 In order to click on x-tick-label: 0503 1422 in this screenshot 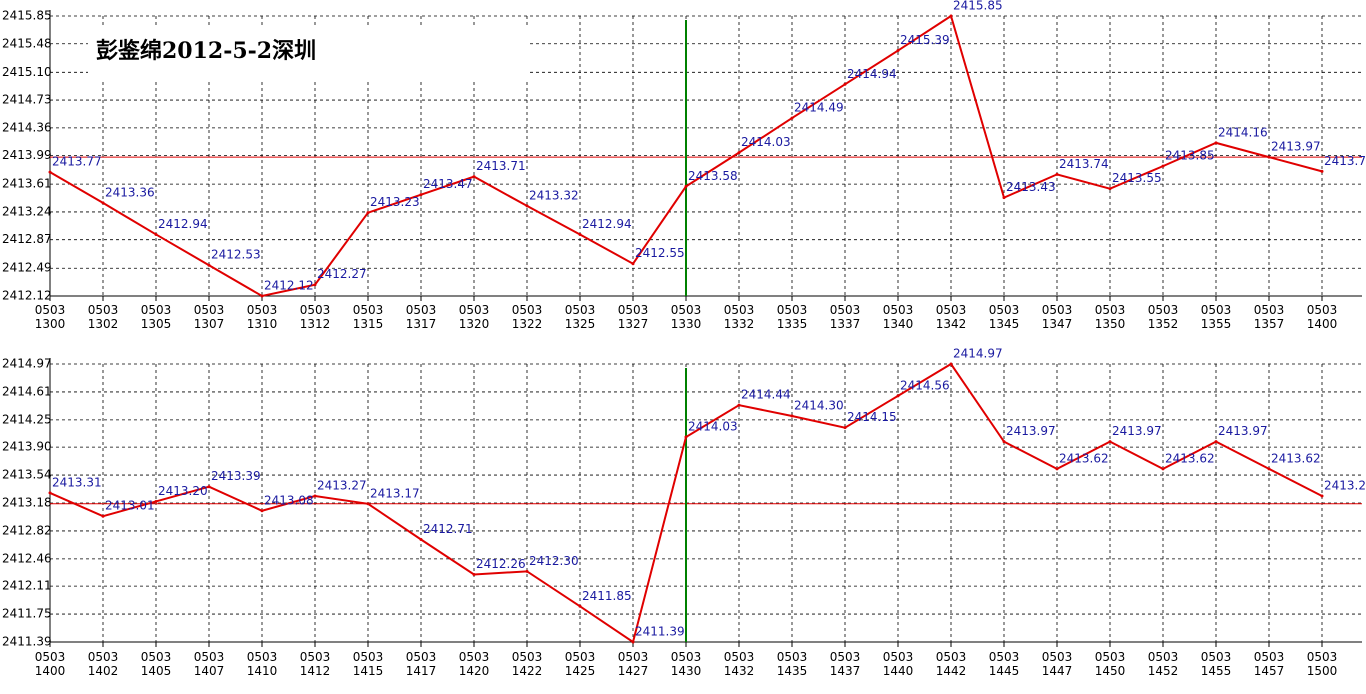, I will do `click(527, 664)`.